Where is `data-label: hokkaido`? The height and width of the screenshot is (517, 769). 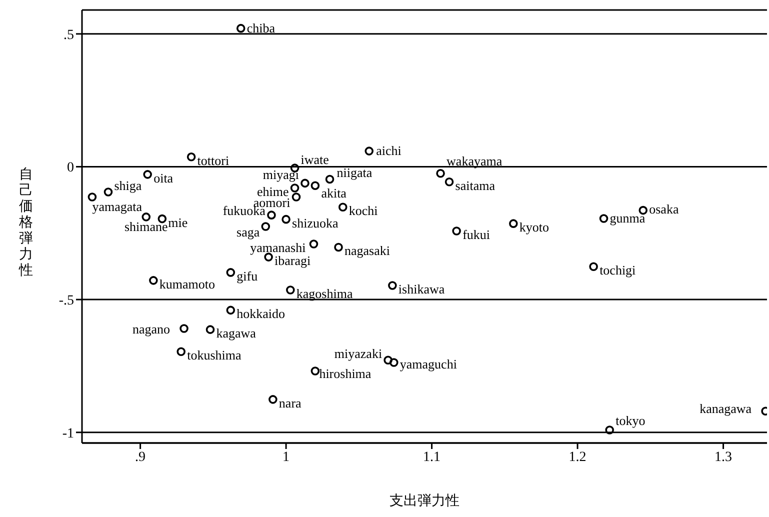
data-label: hokkaido is located at coordinates (261, 314).